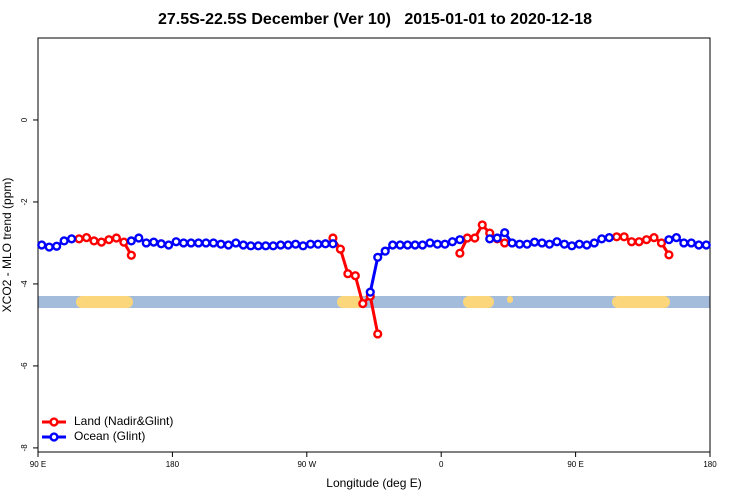 The height and width of the screenshot is (500, 750). What do you see at coordinates (24, 284) in the screenshot?
I see `y-tick-label: -4` at bounding box center [24, 284].